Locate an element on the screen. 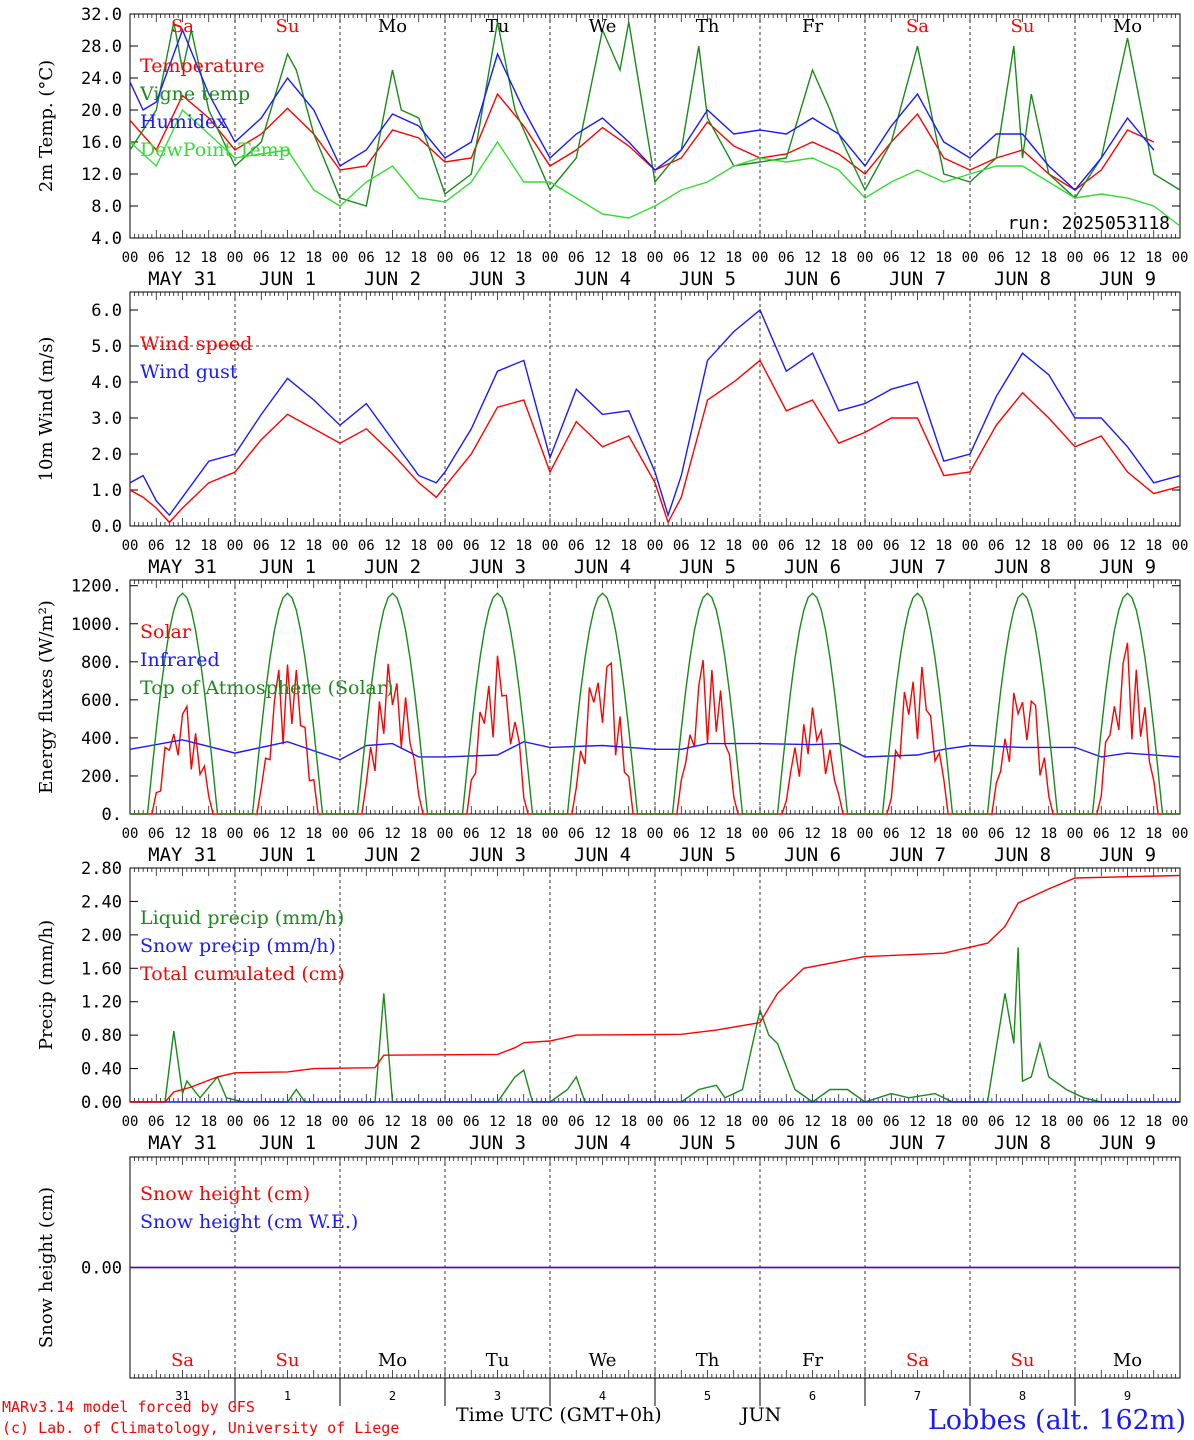  y-tick-label: 1000. is located at coordinates (96, 625).